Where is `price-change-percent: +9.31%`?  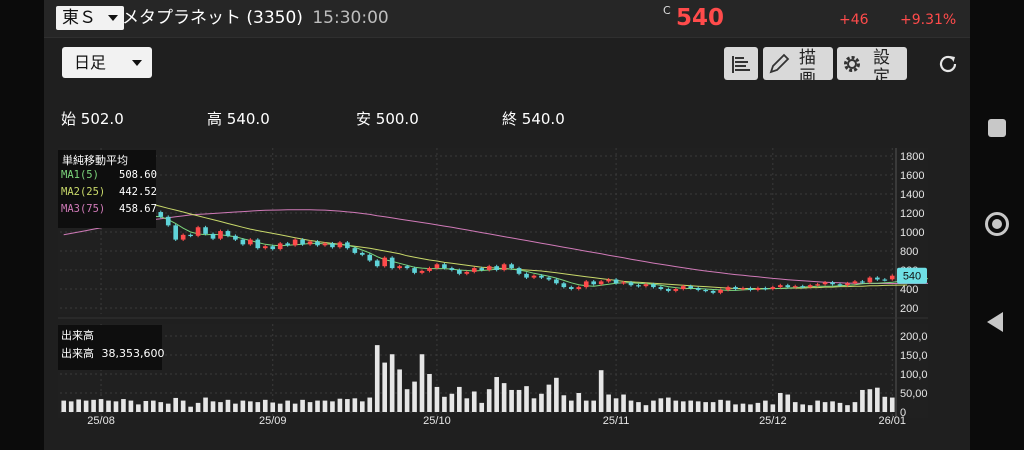 price-change-percent: +9.31% is located at coordinates (928, 20).